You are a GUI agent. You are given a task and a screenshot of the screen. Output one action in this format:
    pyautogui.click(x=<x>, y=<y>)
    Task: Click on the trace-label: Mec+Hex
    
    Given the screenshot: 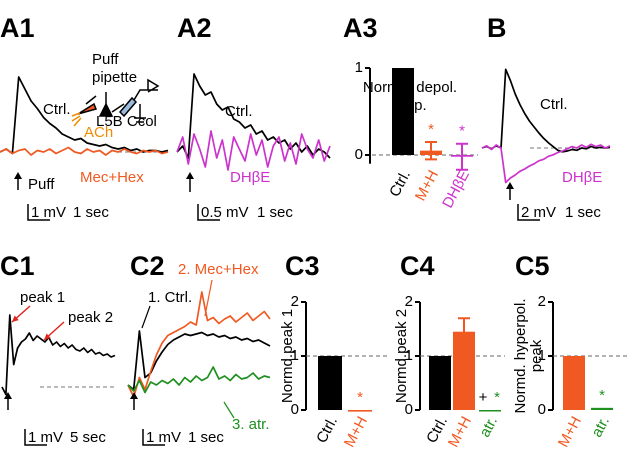 What is the action you would take?
    pyautogui.click(x=112, y=177)
    